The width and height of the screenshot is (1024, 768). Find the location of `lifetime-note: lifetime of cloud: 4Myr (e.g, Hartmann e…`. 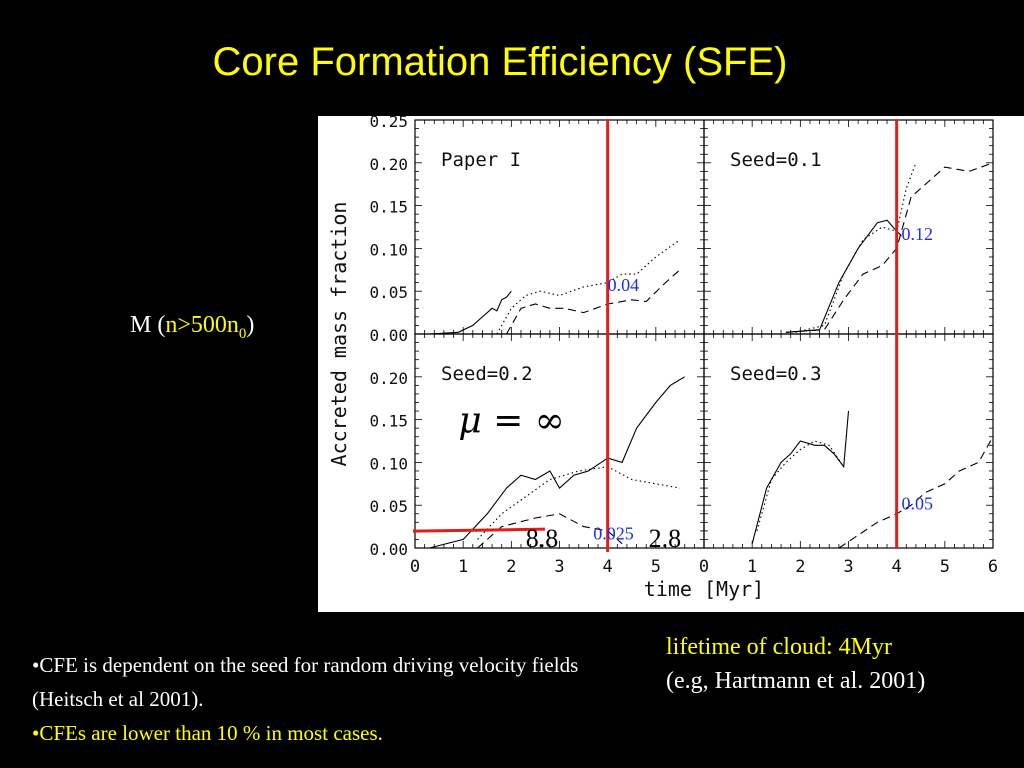

lifetime-note: lifetime of cloud: 4Myr (e.g, Hartmann e… is located at coordinates (845, 664).